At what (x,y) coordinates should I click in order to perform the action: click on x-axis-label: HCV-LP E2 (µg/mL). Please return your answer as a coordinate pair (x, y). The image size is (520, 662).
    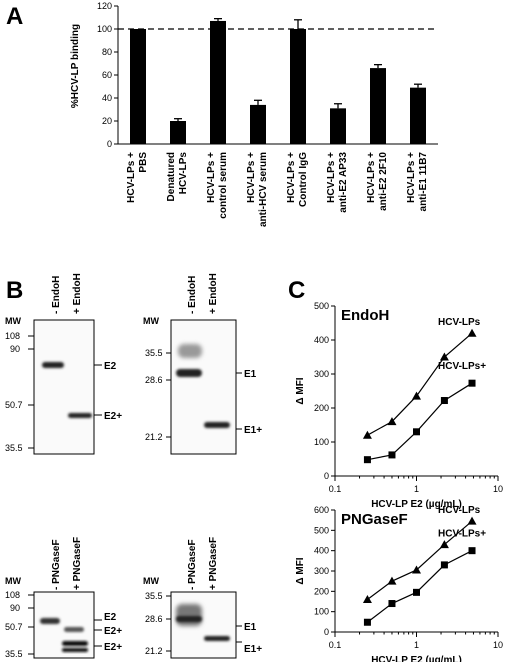
    Looking at the image, I should click on (416, 504).